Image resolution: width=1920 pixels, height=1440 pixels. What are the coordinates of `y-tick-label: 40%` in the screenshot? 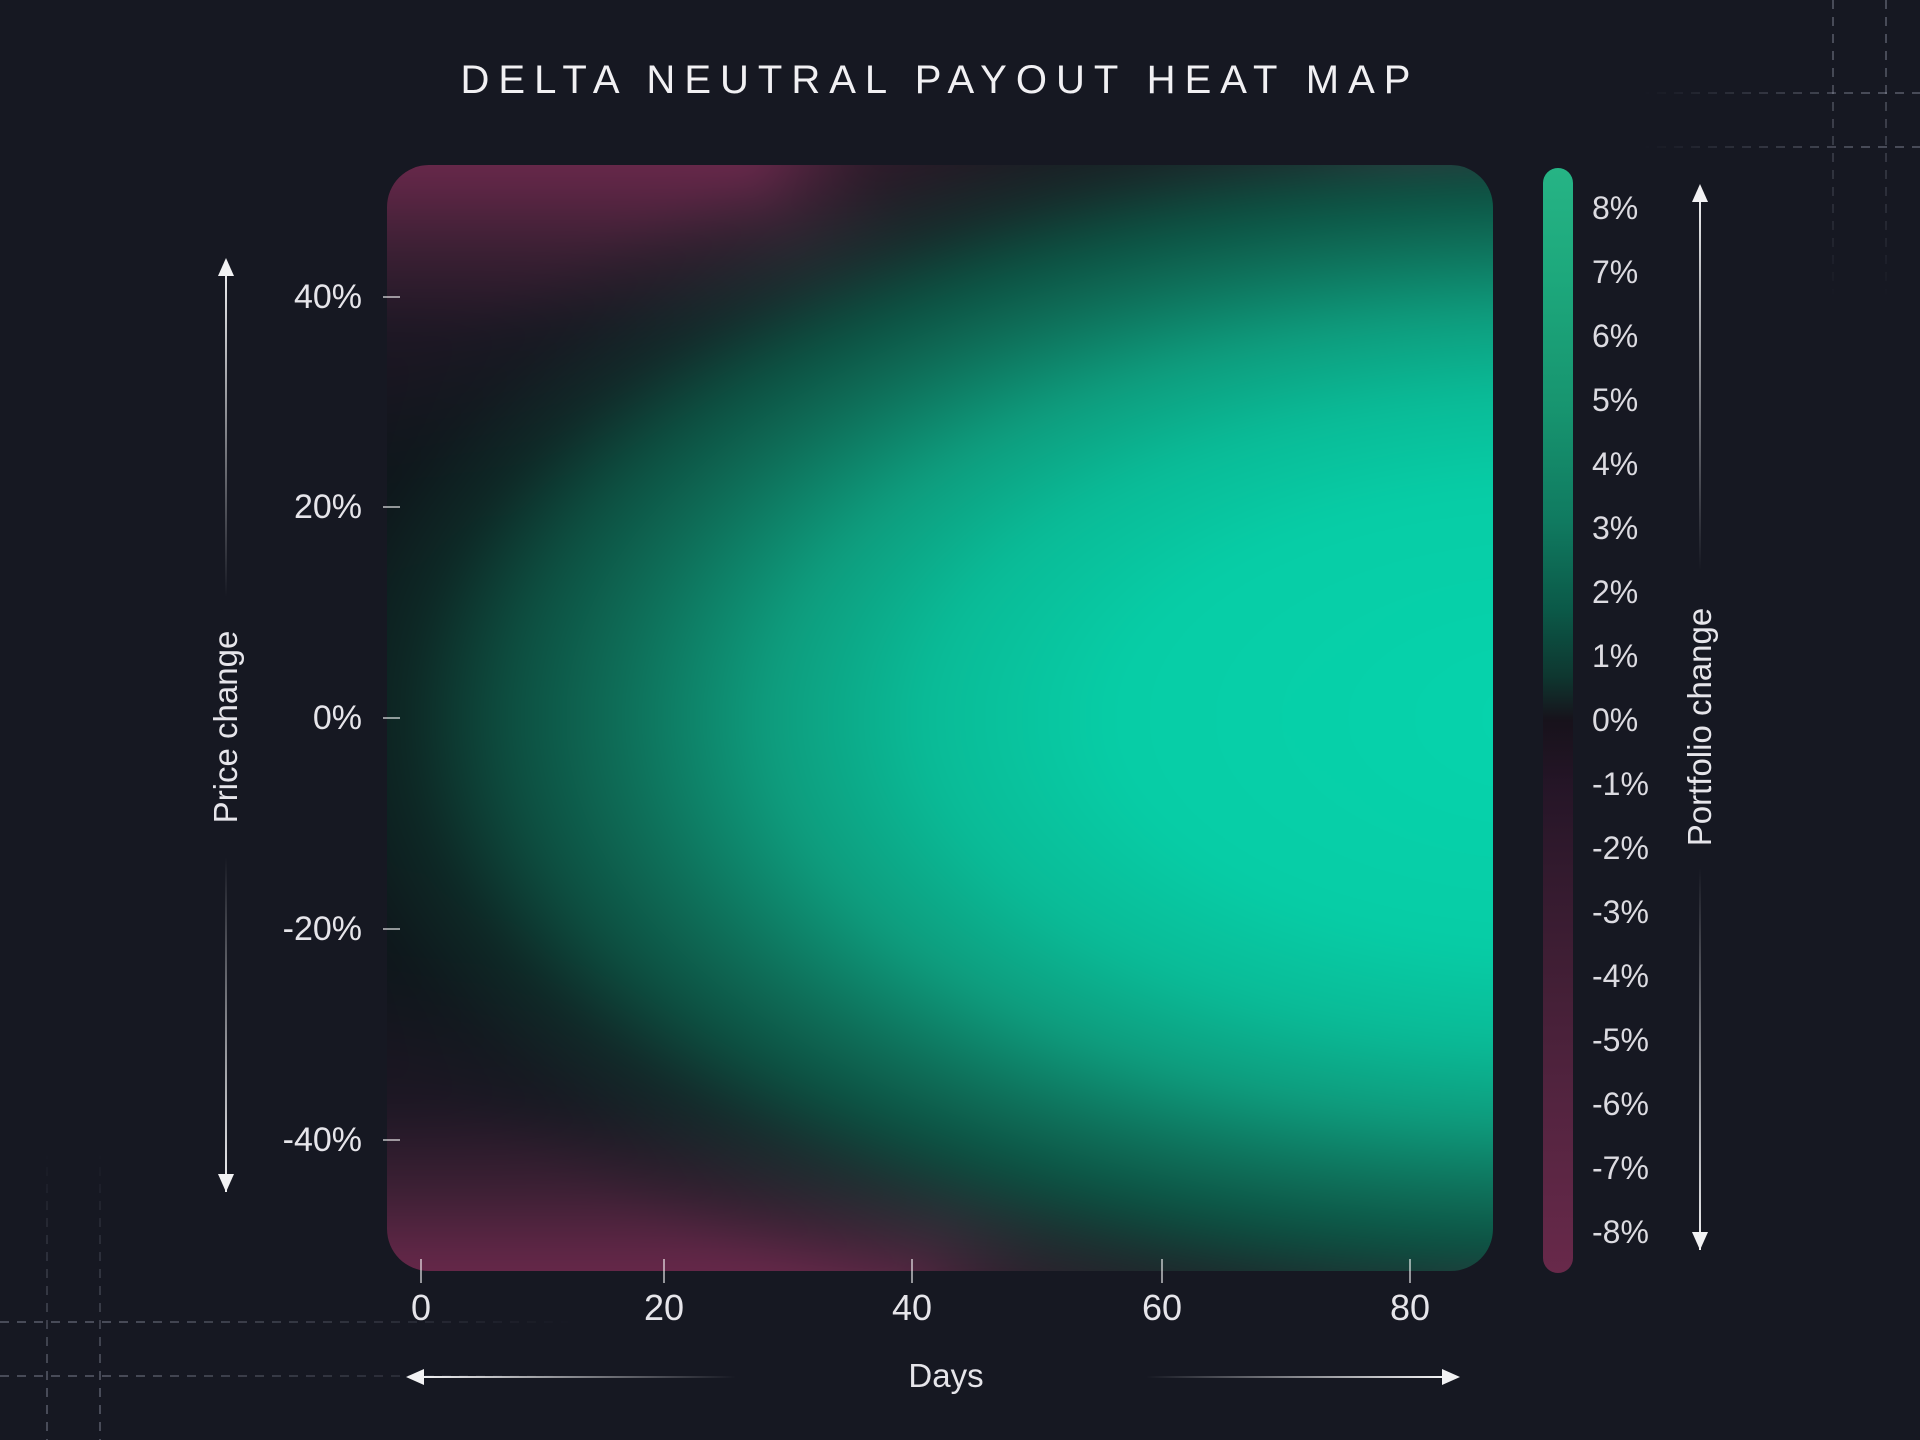 It's located at (327, 297).